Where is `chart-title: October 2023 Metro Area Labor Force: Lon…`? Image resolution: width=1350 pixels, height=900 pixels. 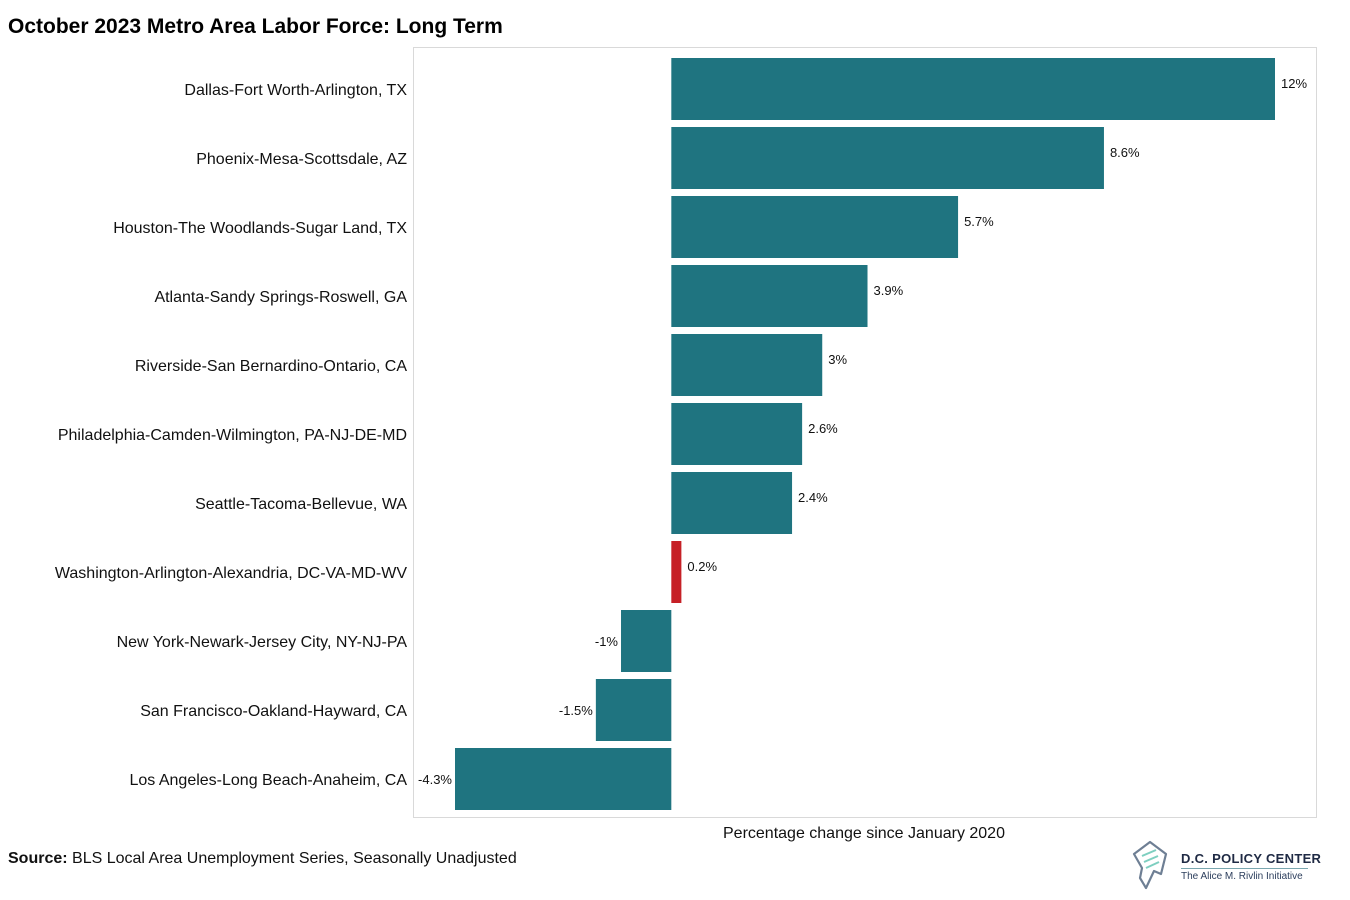
chart-title: October 2023 Metro Area Labor Force: Lon… is located at coordinates (255, 26).